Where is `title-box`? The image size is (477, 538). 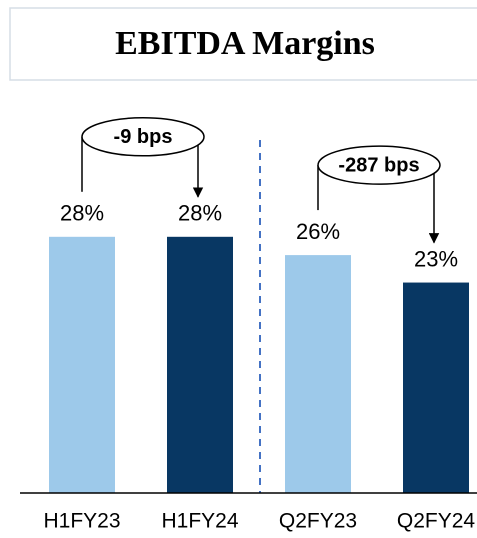 title-box is located at coordinates (243, 44).